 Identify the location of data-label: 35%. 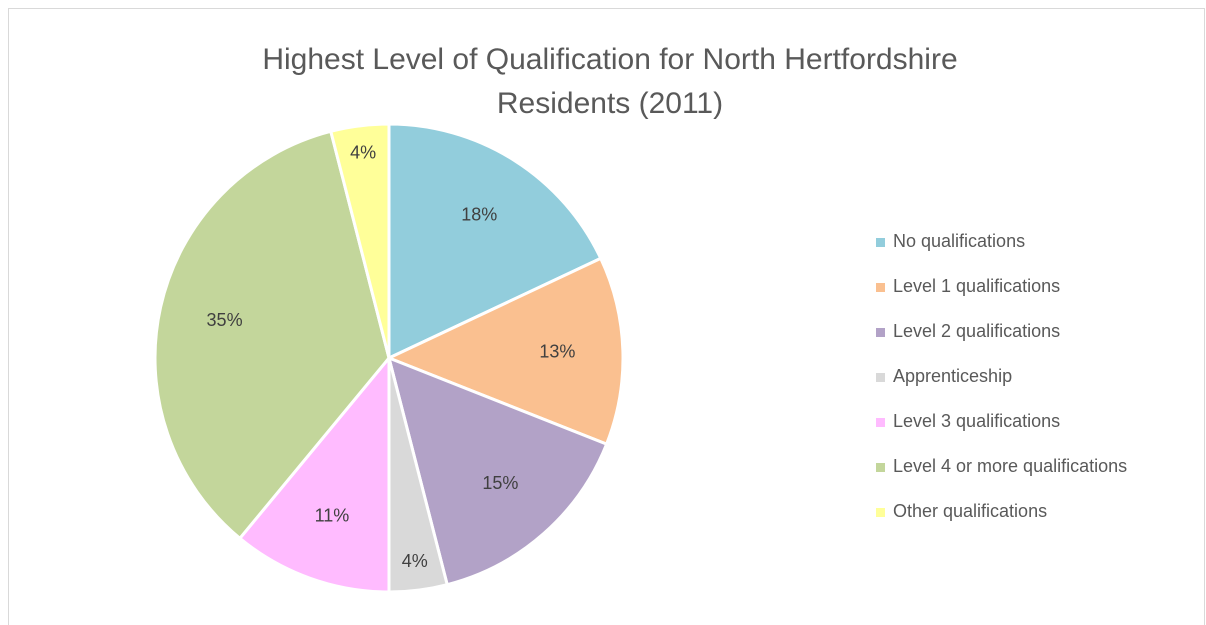
(225, 320).